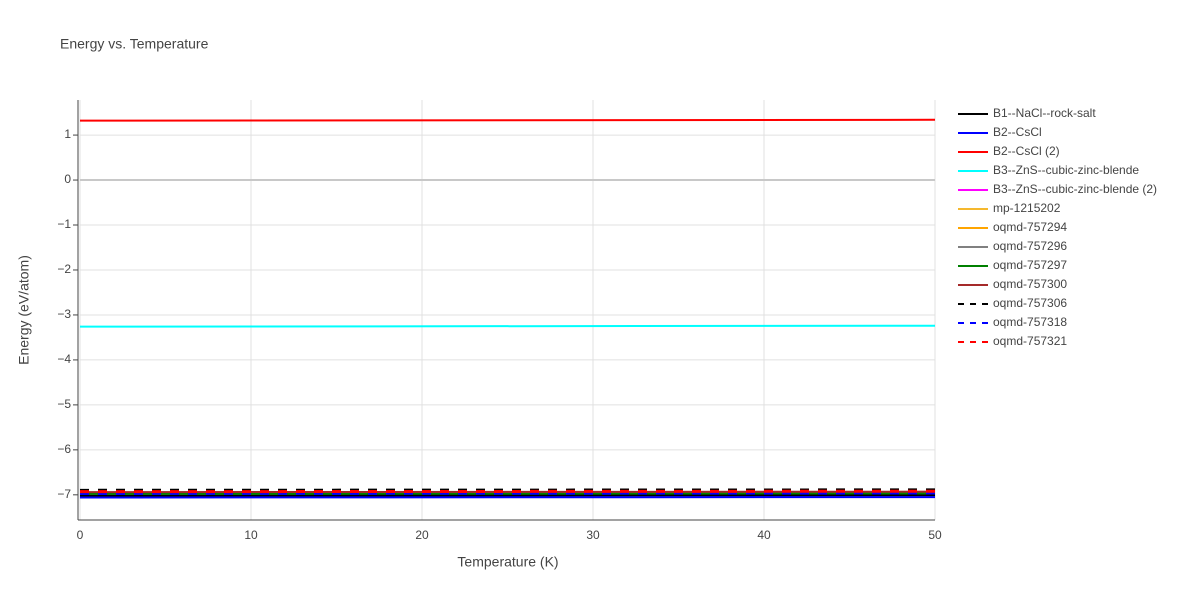 The width and height of the screenshot is (1200, 600). Describe the element at coordinates (24, 310) in the screenshot. I see `y-axis-title: Energy (eV/atom)` at that location.